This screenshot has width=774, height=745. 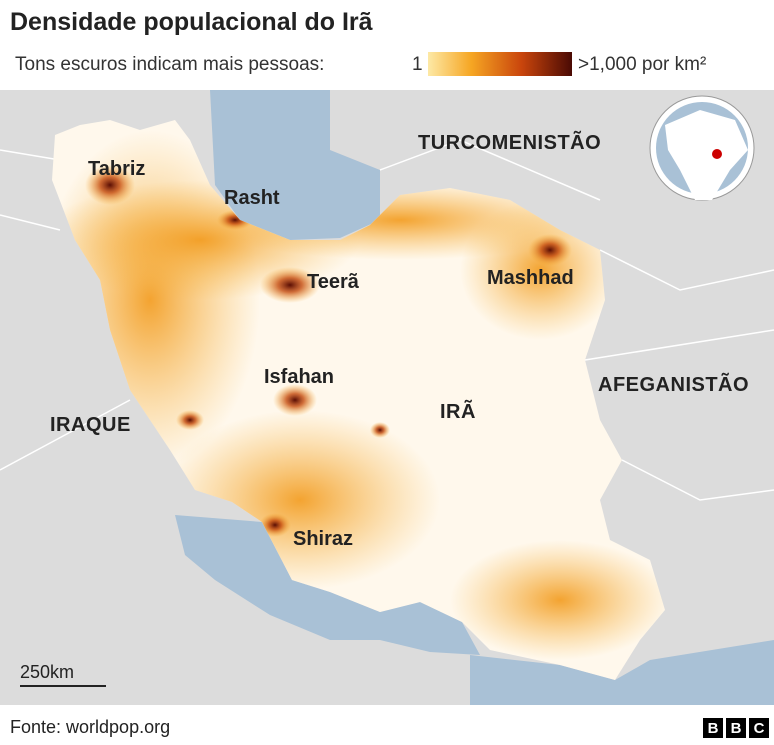 I want to click on city-label: Isfahan, so click(x=299, y=377).